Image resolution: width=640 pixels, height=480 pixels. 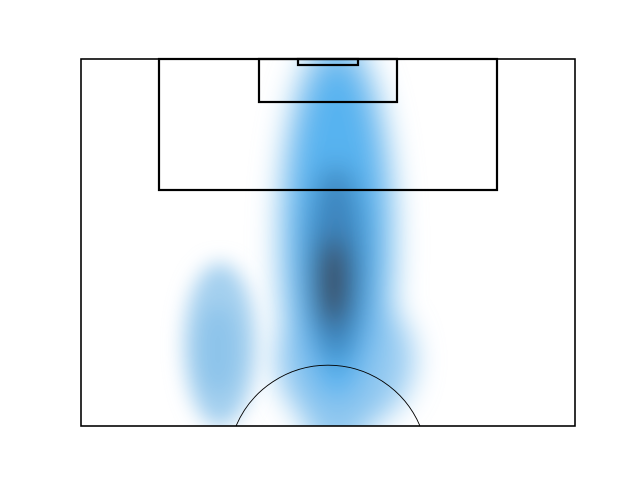 What do you see at coordinates (328, 62) in the screenshot?
I see `goal` at bounding box center [328, 62].